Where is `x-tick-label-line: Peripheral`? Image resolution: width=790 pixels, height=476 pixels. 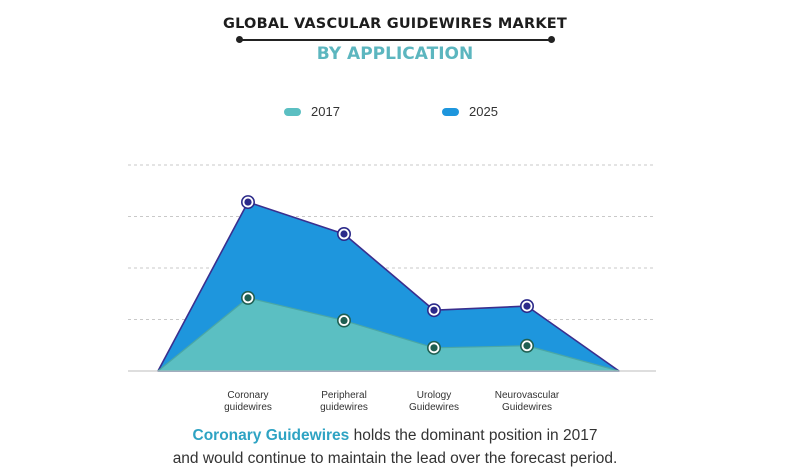 x-tick-label-line: Peripheral is located at coordinates (344, 395).